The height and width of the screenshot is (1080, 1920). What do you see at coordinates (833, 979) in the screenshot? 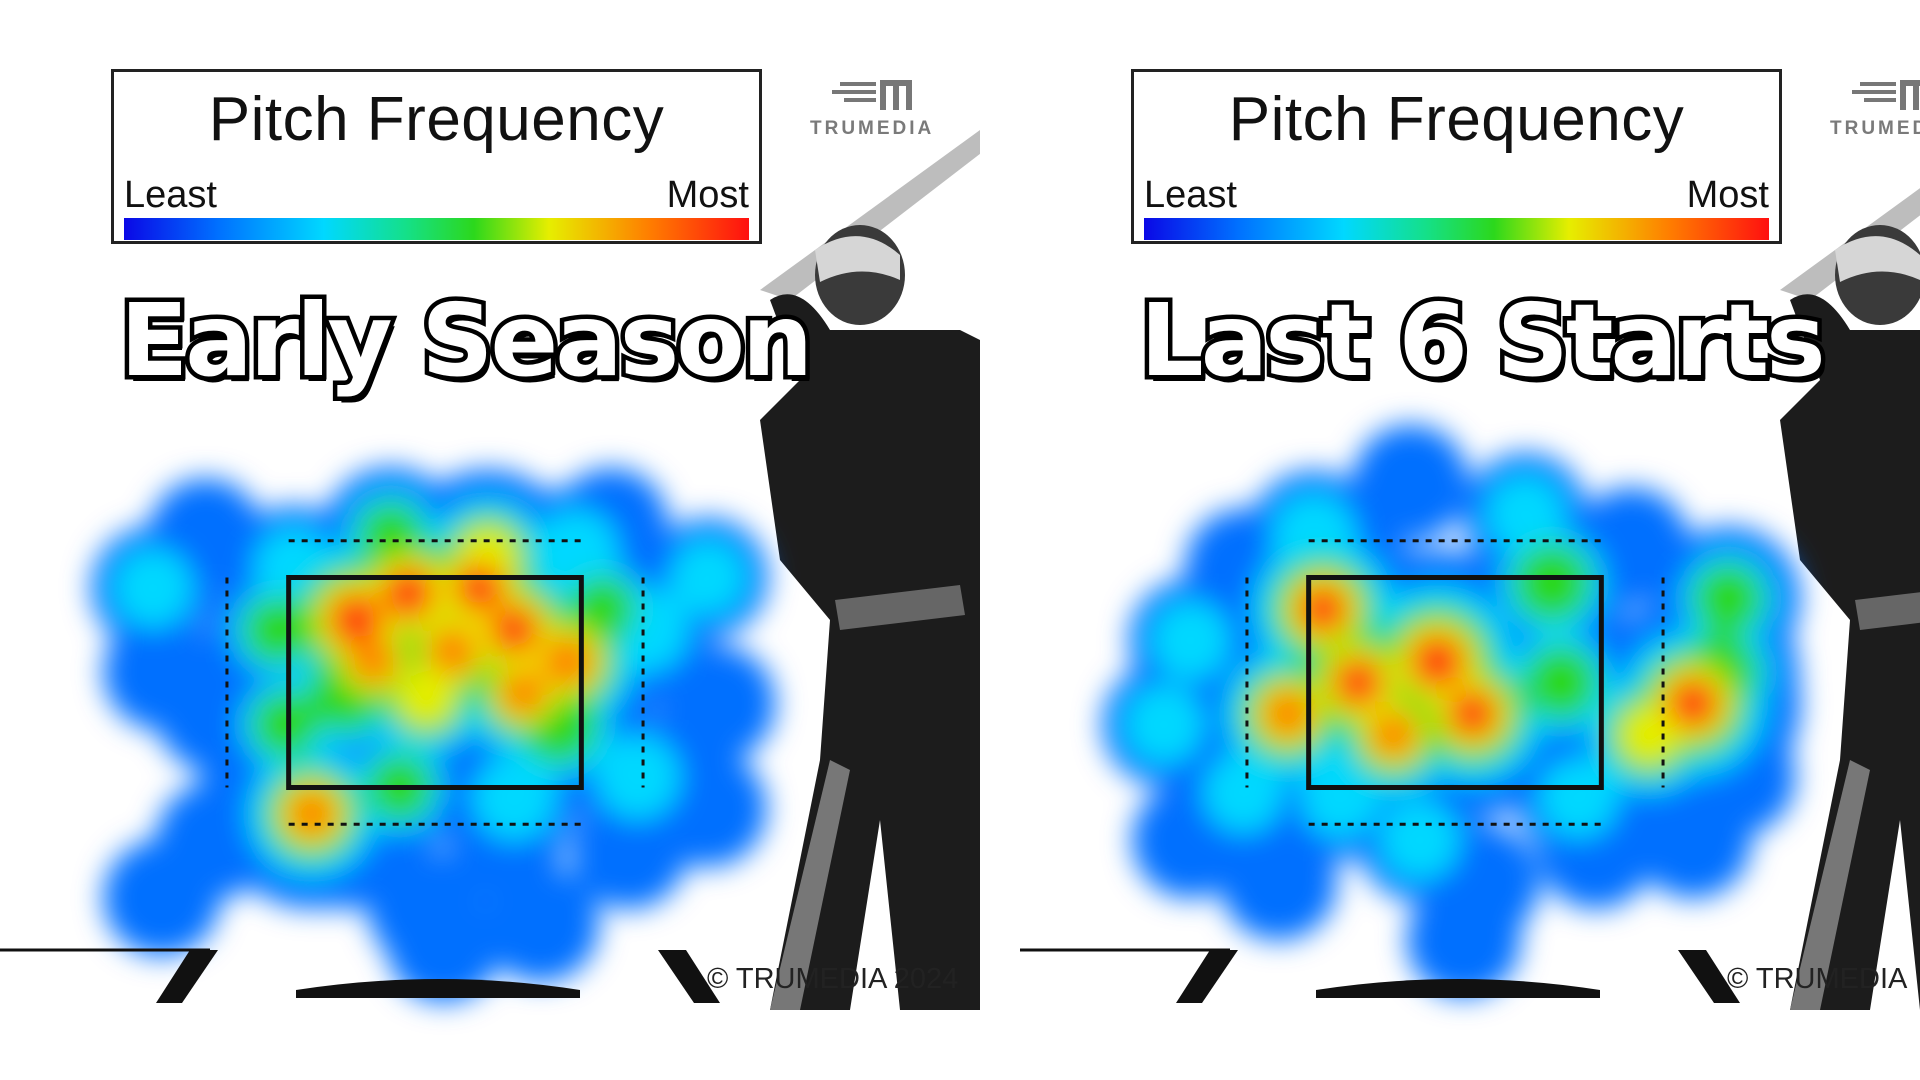
I see `copyright-text: © TRUMEDIA 2024` at bounding box center [833, 979].